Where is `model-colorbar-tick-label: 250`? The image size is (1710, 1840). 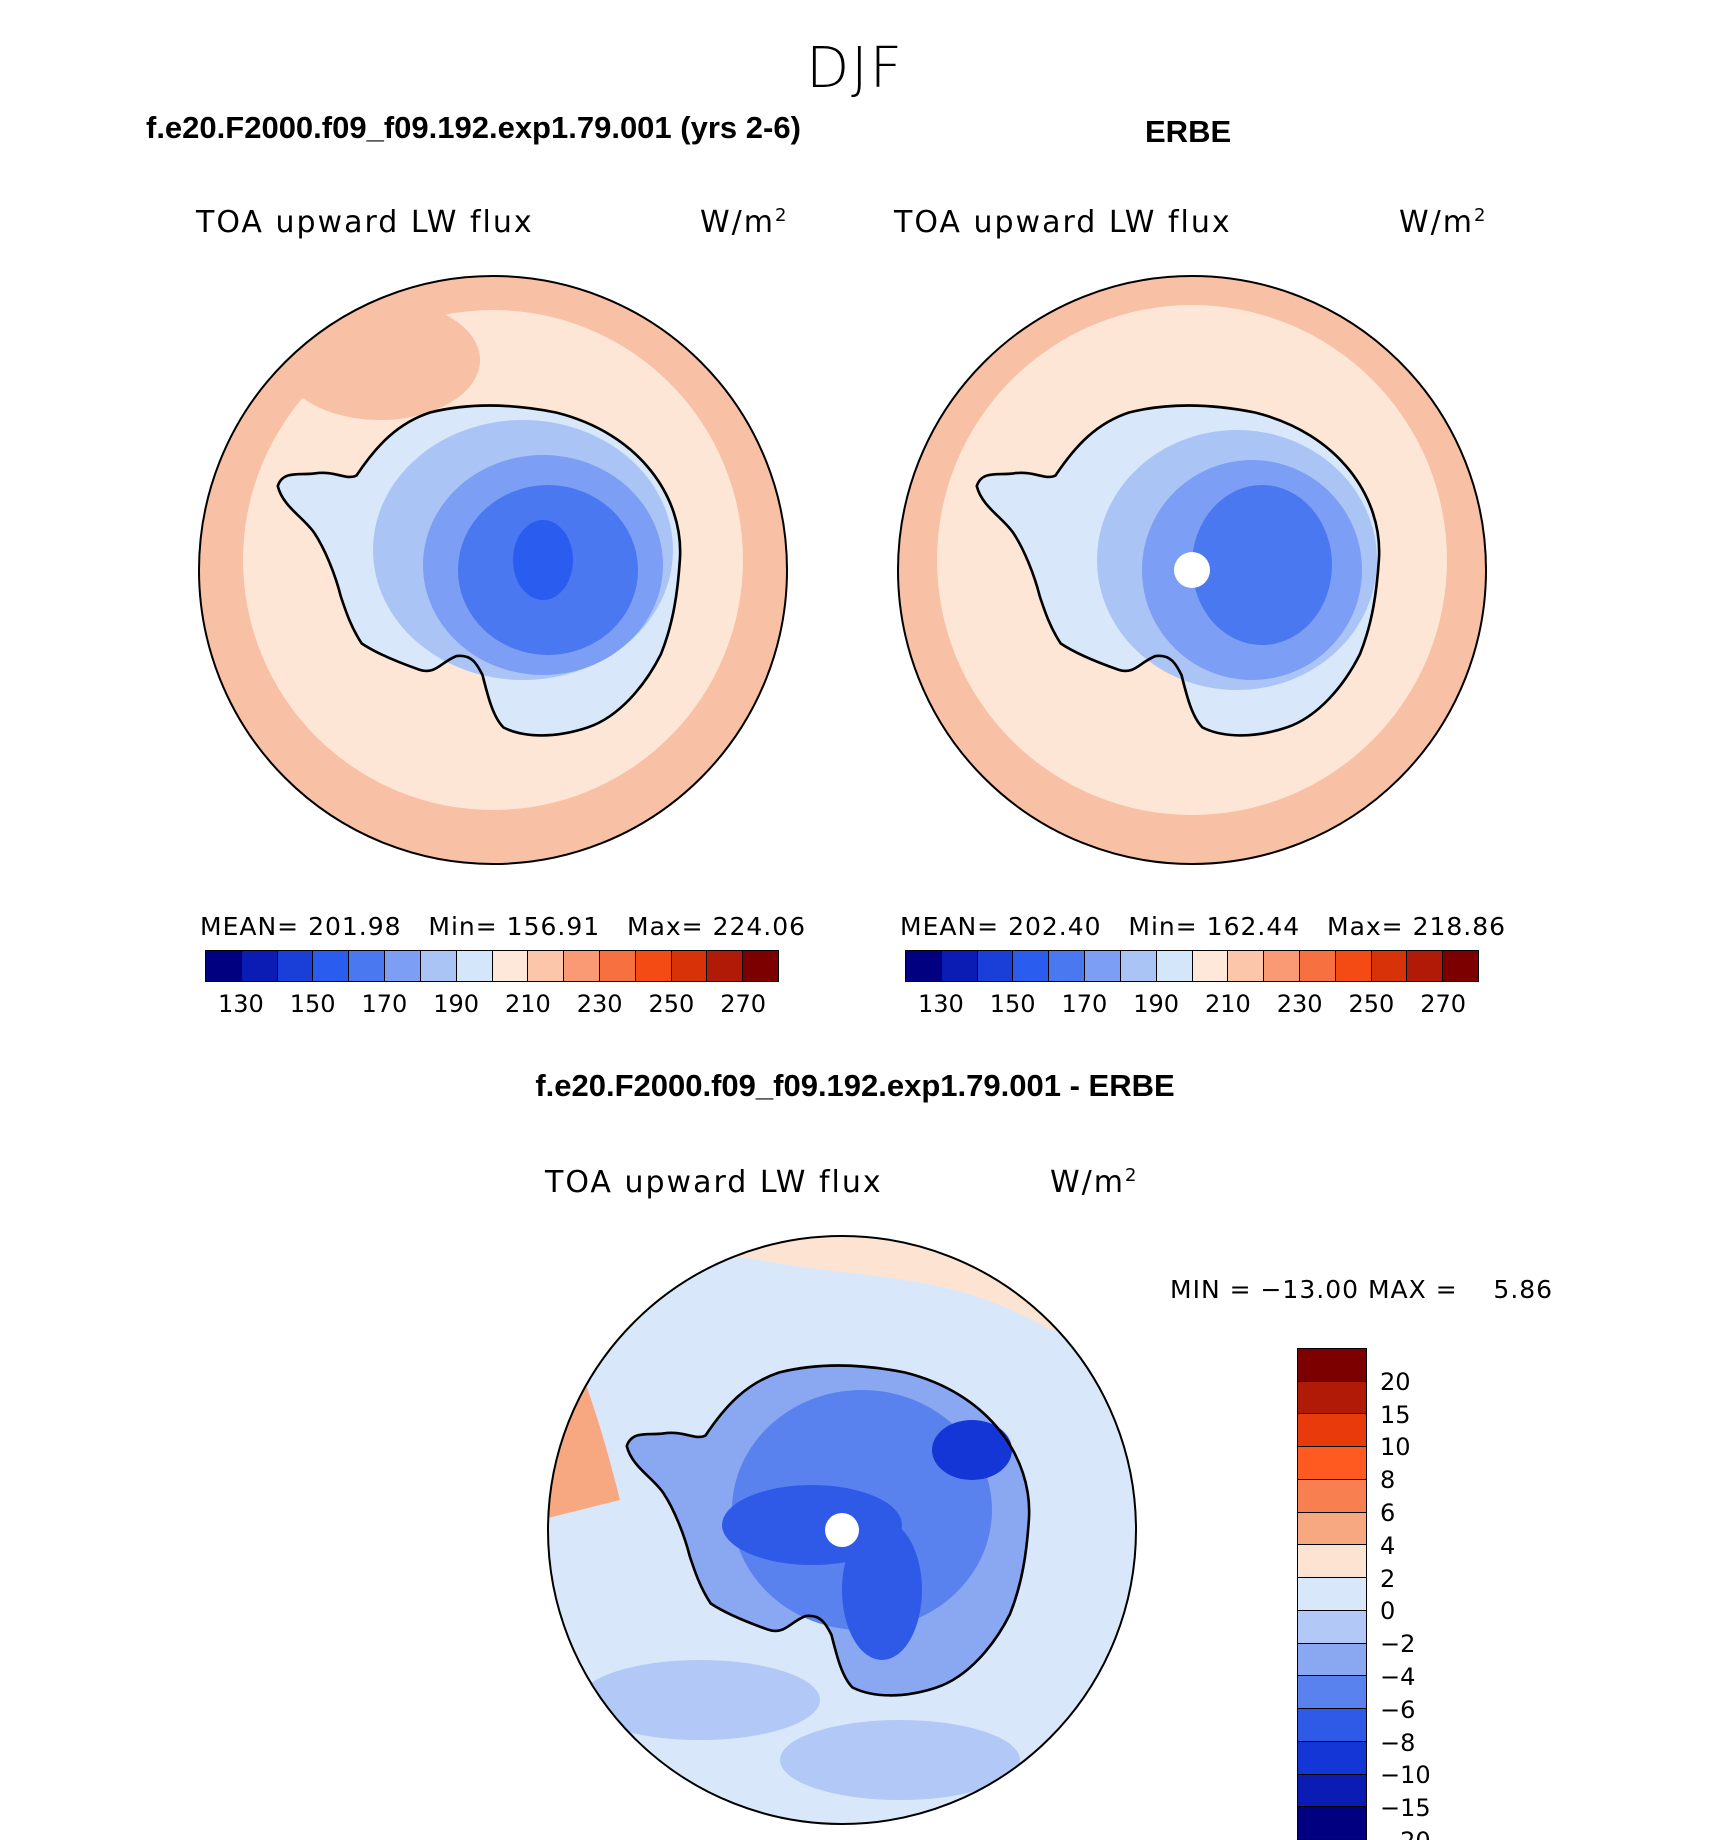
model-colorbar-tick-label: 250 is located at coordinates (671, 1004).